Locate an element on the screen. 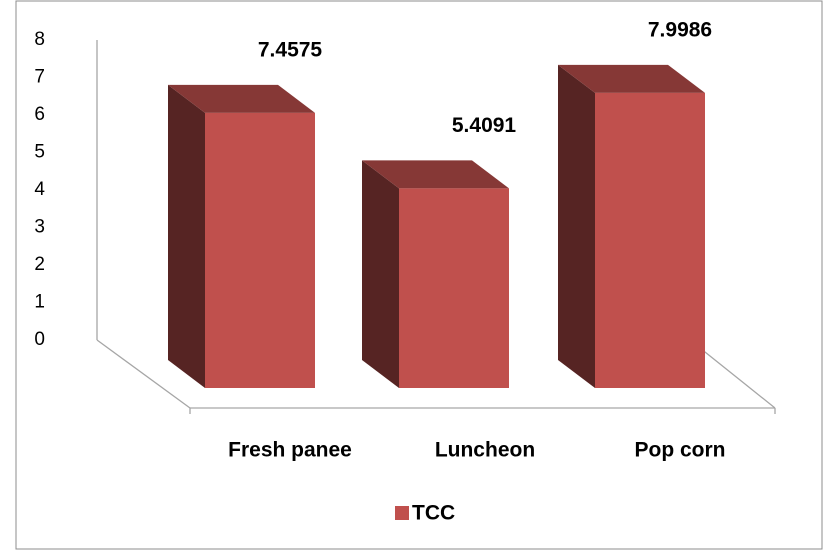 This screenshot has height=550, width=823. y-tick-label: 5 is located at coordinates (39, 152).